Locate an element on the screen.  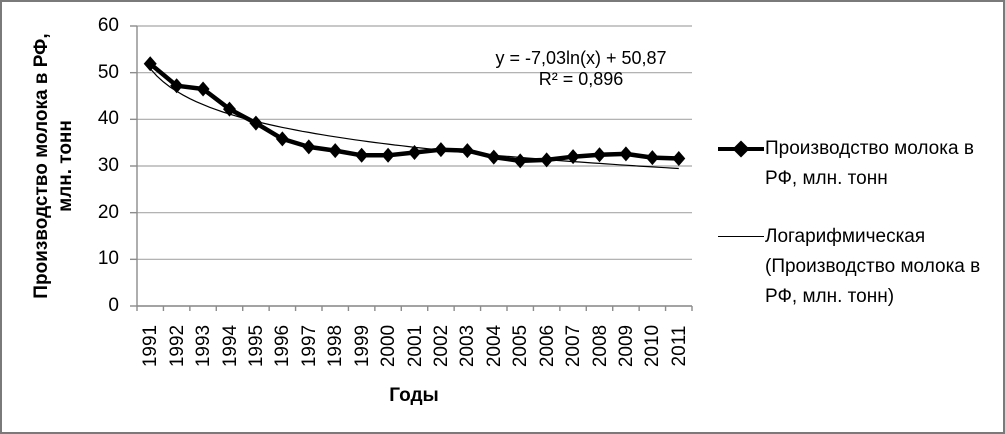
x-tick-label: 2000 is located at coordinates (389, 346).